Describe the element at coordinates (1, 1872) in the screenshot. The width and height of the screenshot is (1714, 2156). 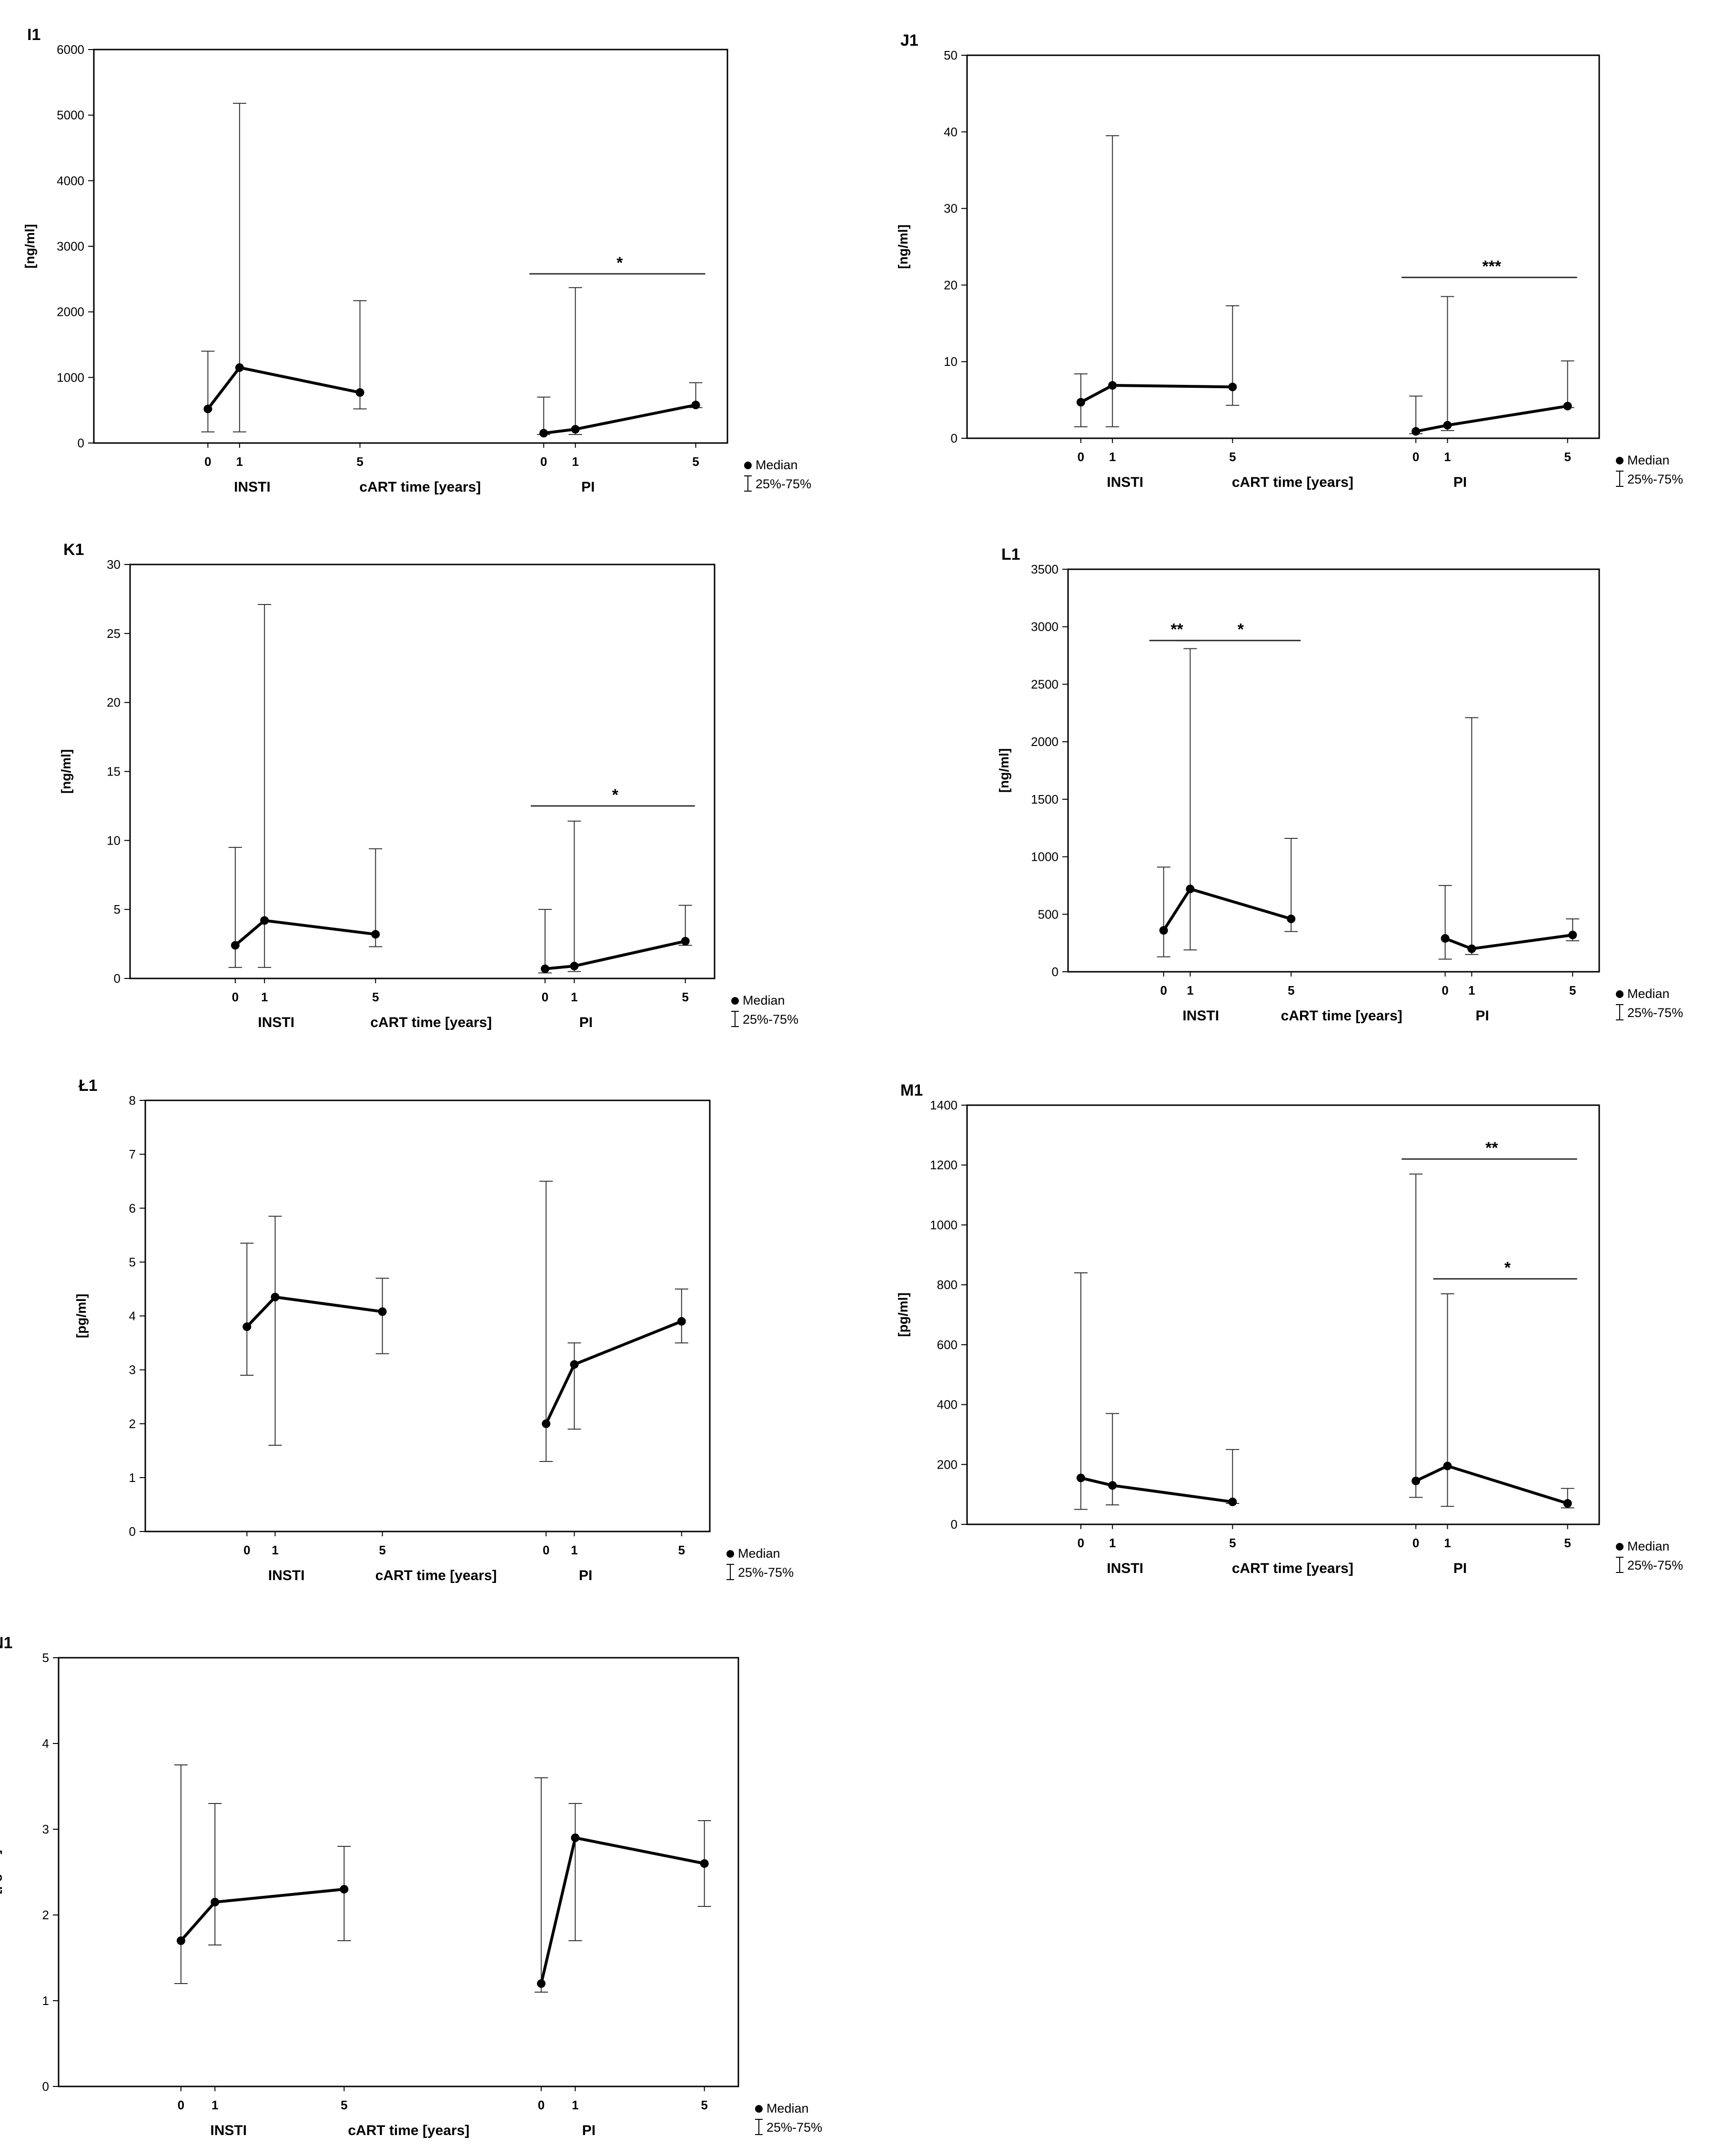
I see `y-axis-label: [pg/ml]` at that location.